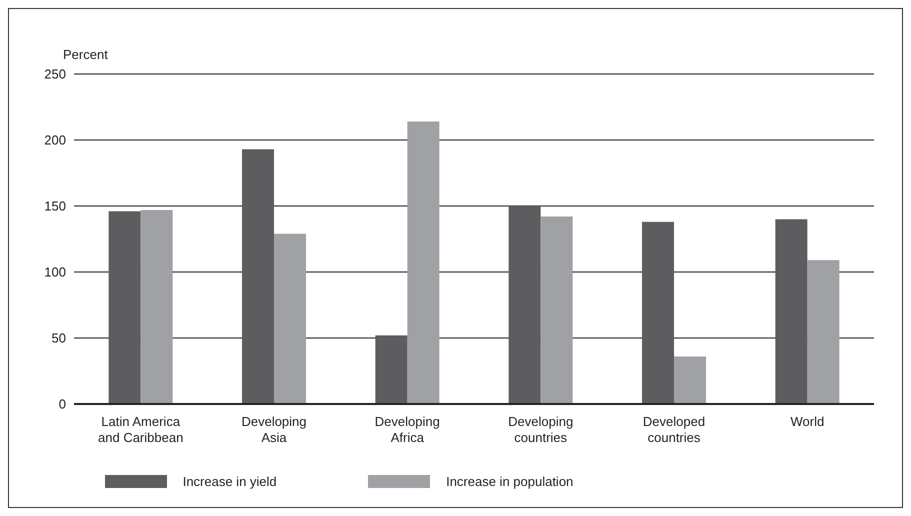 This screenshot has height=516, width=911. What do you see at coordinates (541, 429) in the screenshot?
I see `x-tick-label: Developing countries` at bounding box center [541, 429].